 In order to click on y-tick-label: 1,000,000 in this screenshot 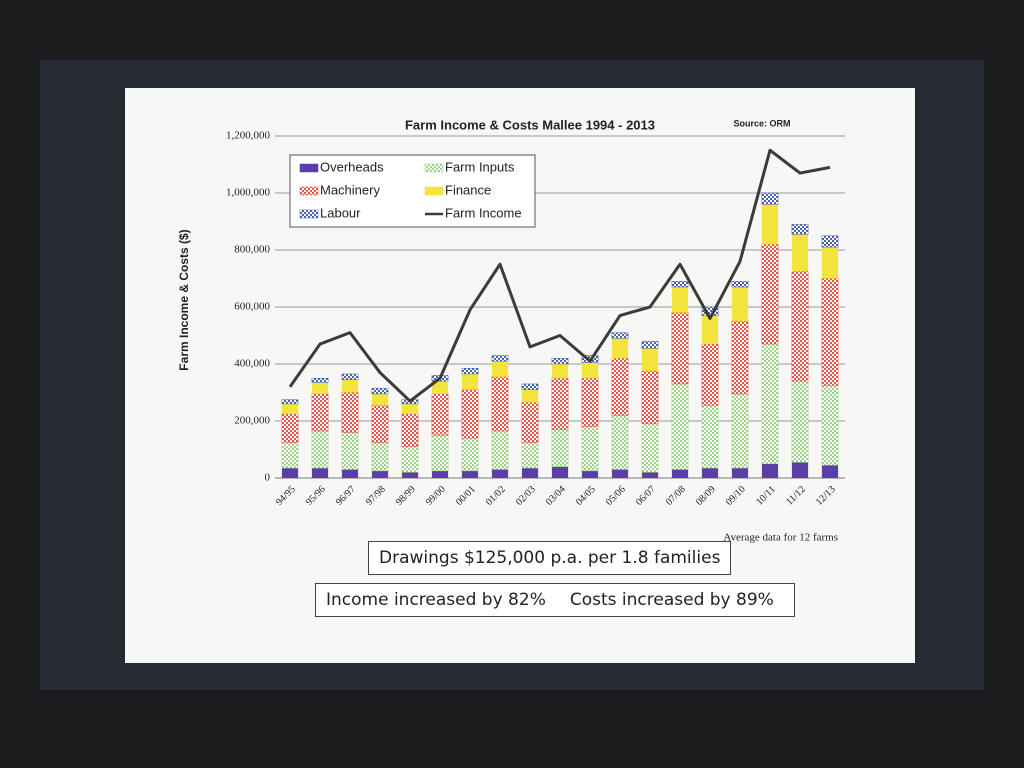, I will do `click(248, 193)`.